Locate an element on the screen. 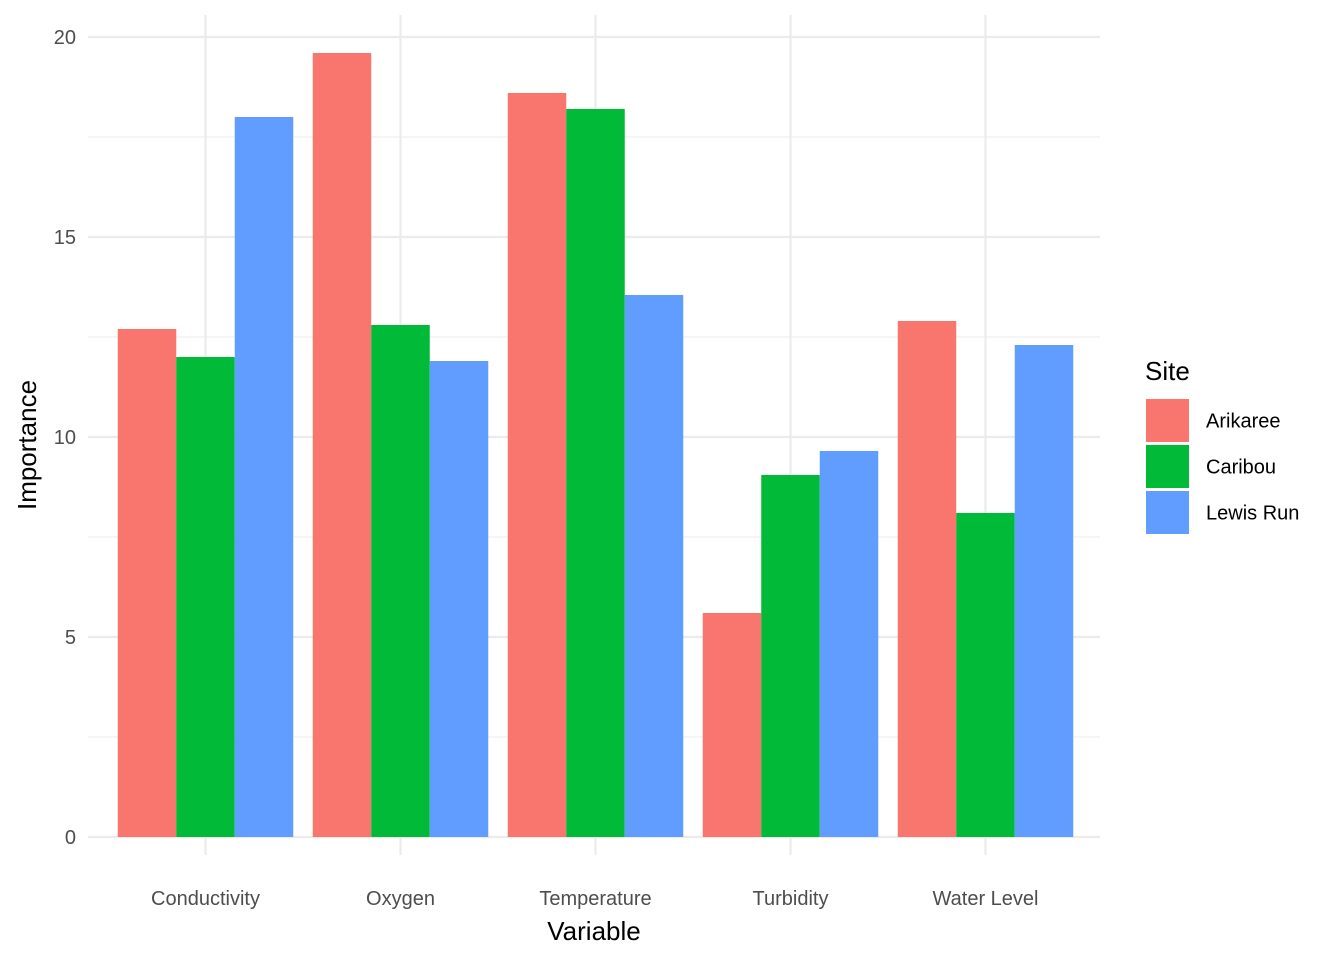  y-axis-title: Importance is located at coordinates (27, 445).